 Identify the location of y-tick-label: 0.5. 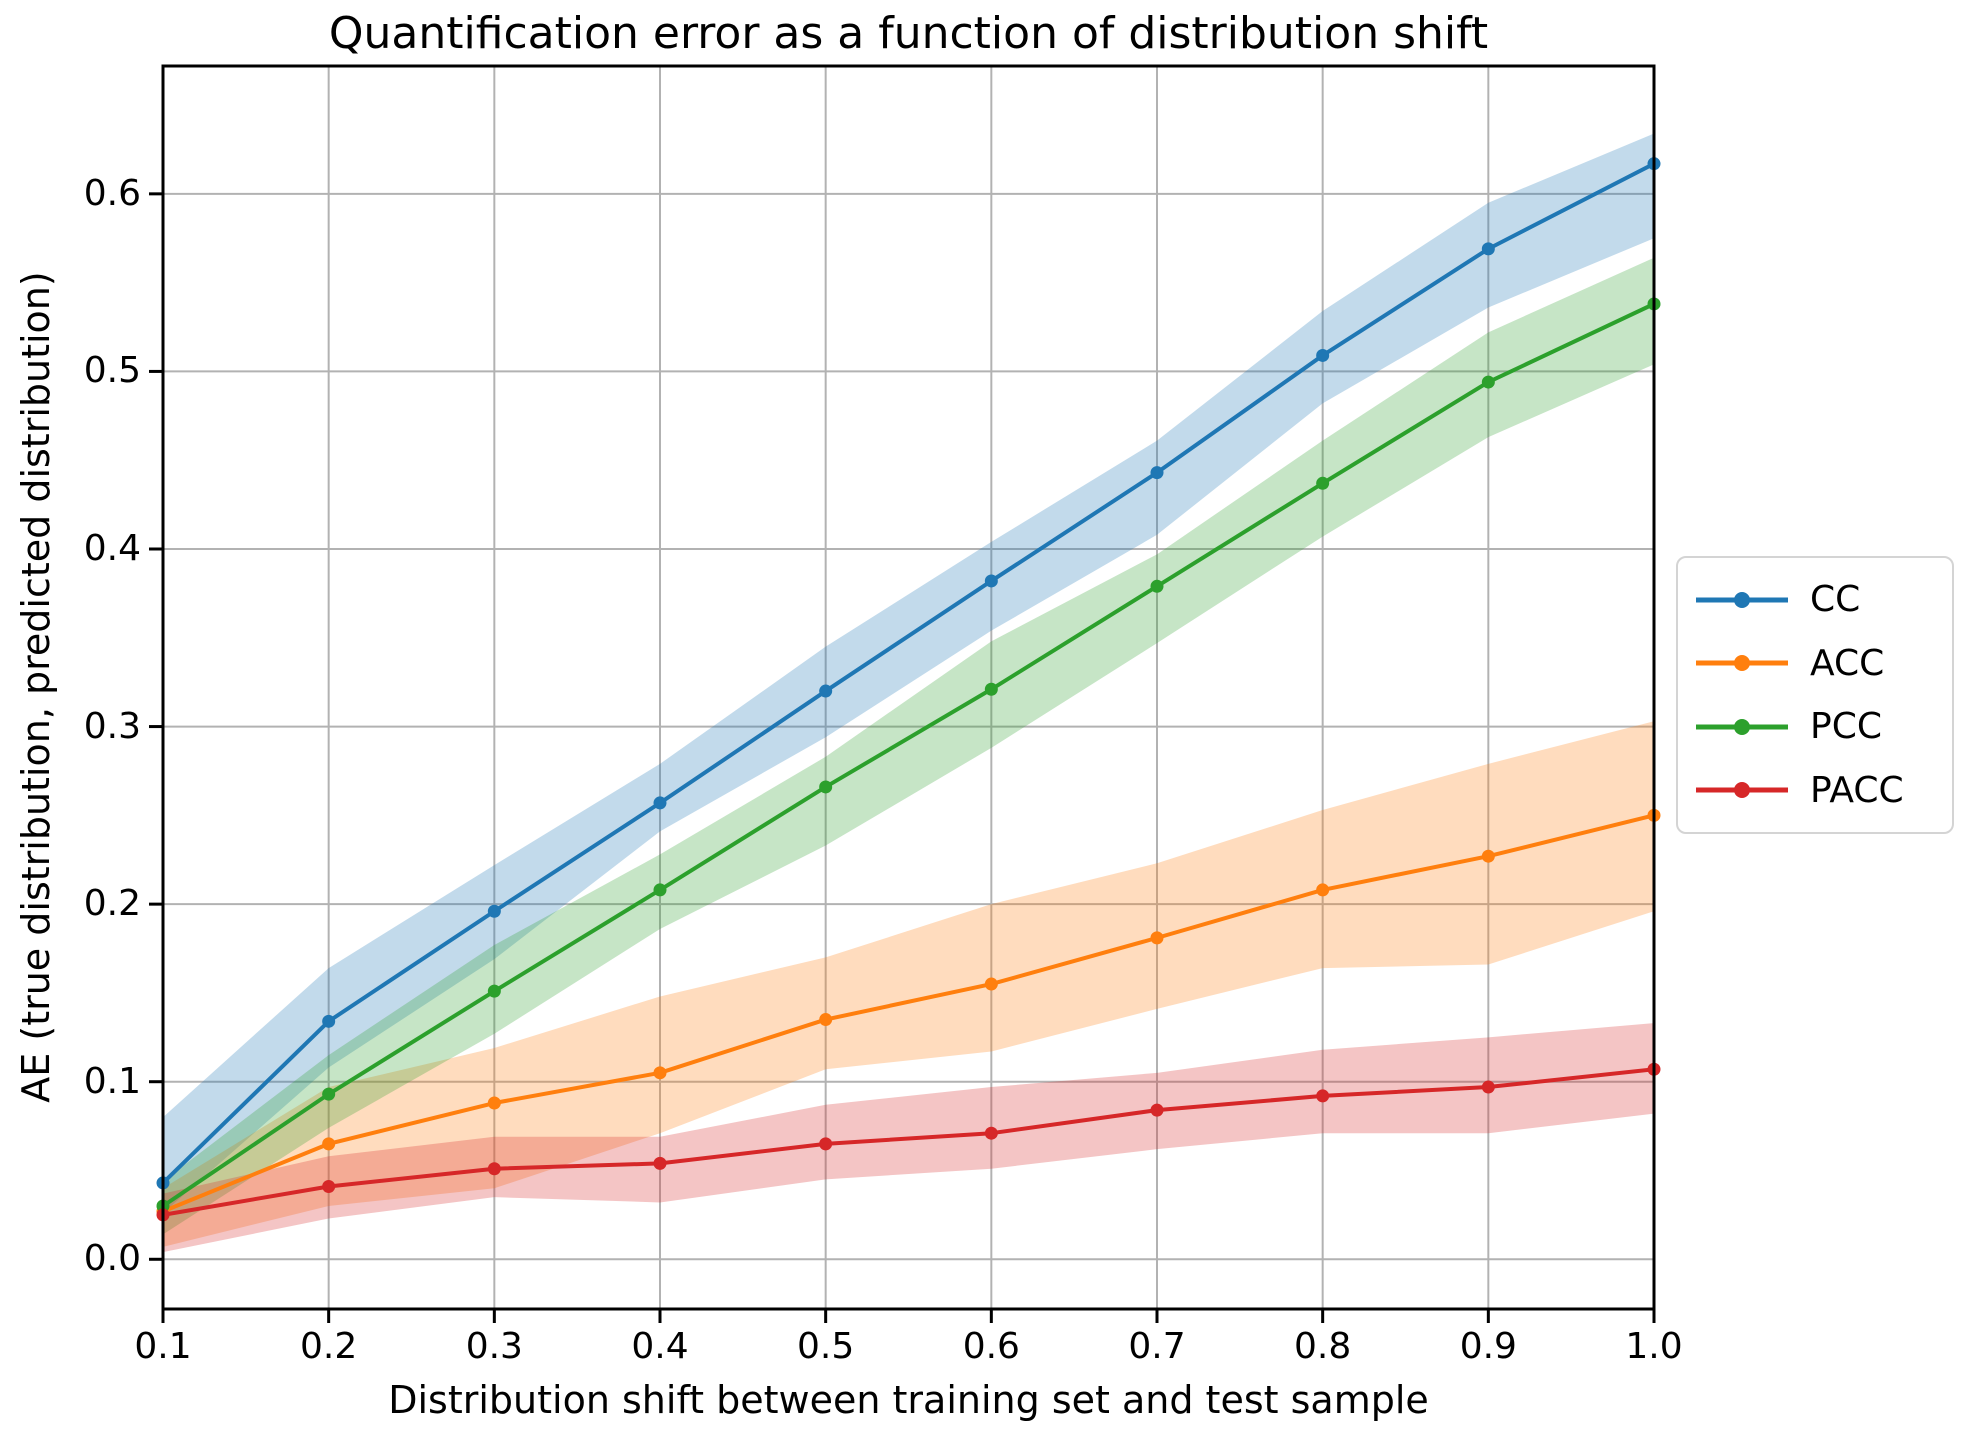
(112, 371).